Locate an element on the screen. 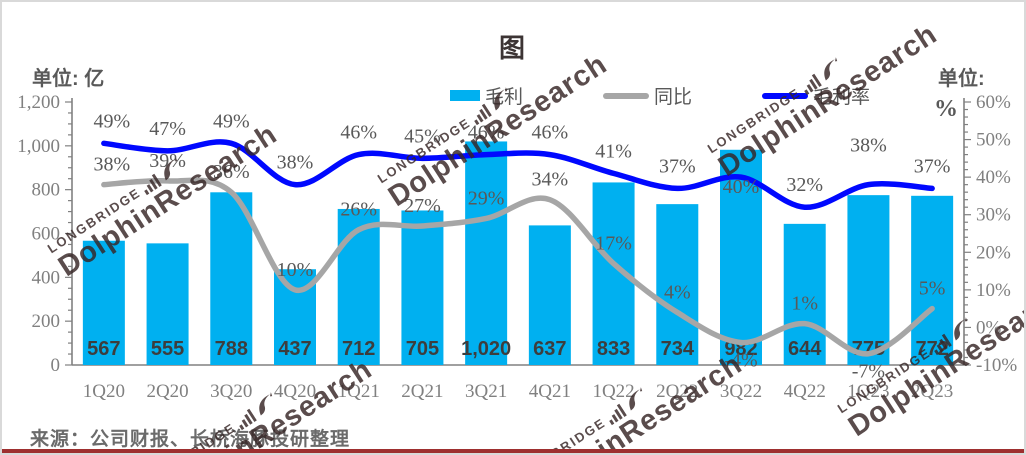 This screenshot has width=1026, height=455. left-axis-tick-label: 200 is located at coordinates (46, 321).